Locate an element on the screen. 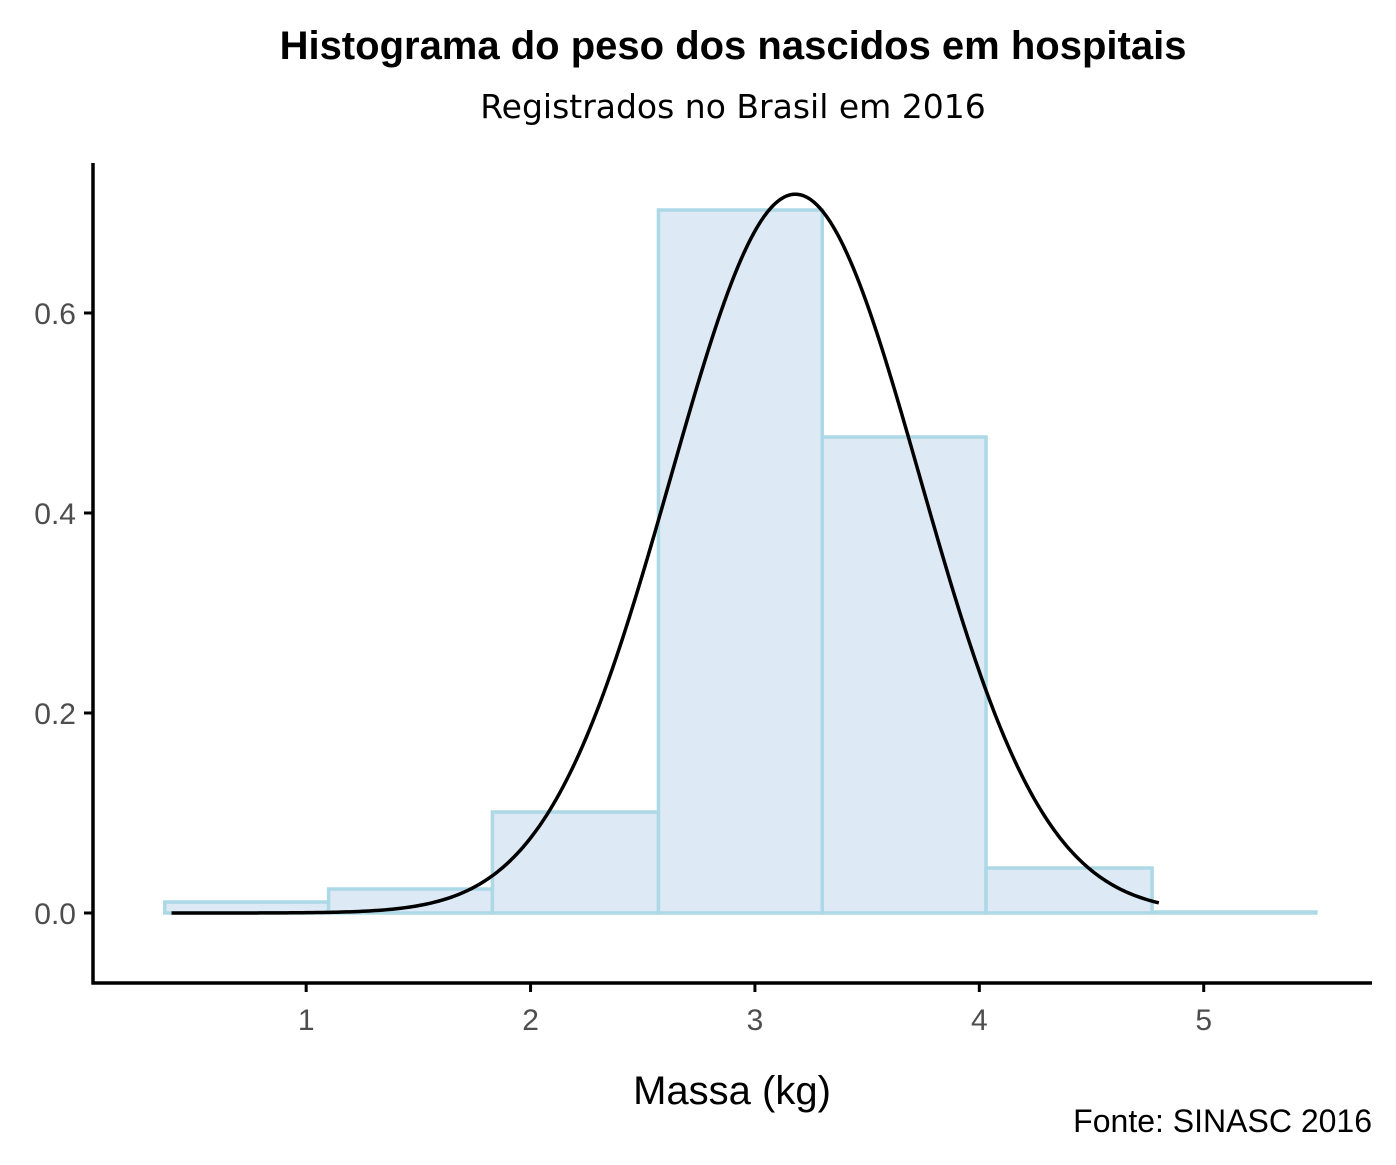 The width and height of the screenshot is (1396, 1165). x-tick-label: 5 is located at coordinates (1203, 1020).